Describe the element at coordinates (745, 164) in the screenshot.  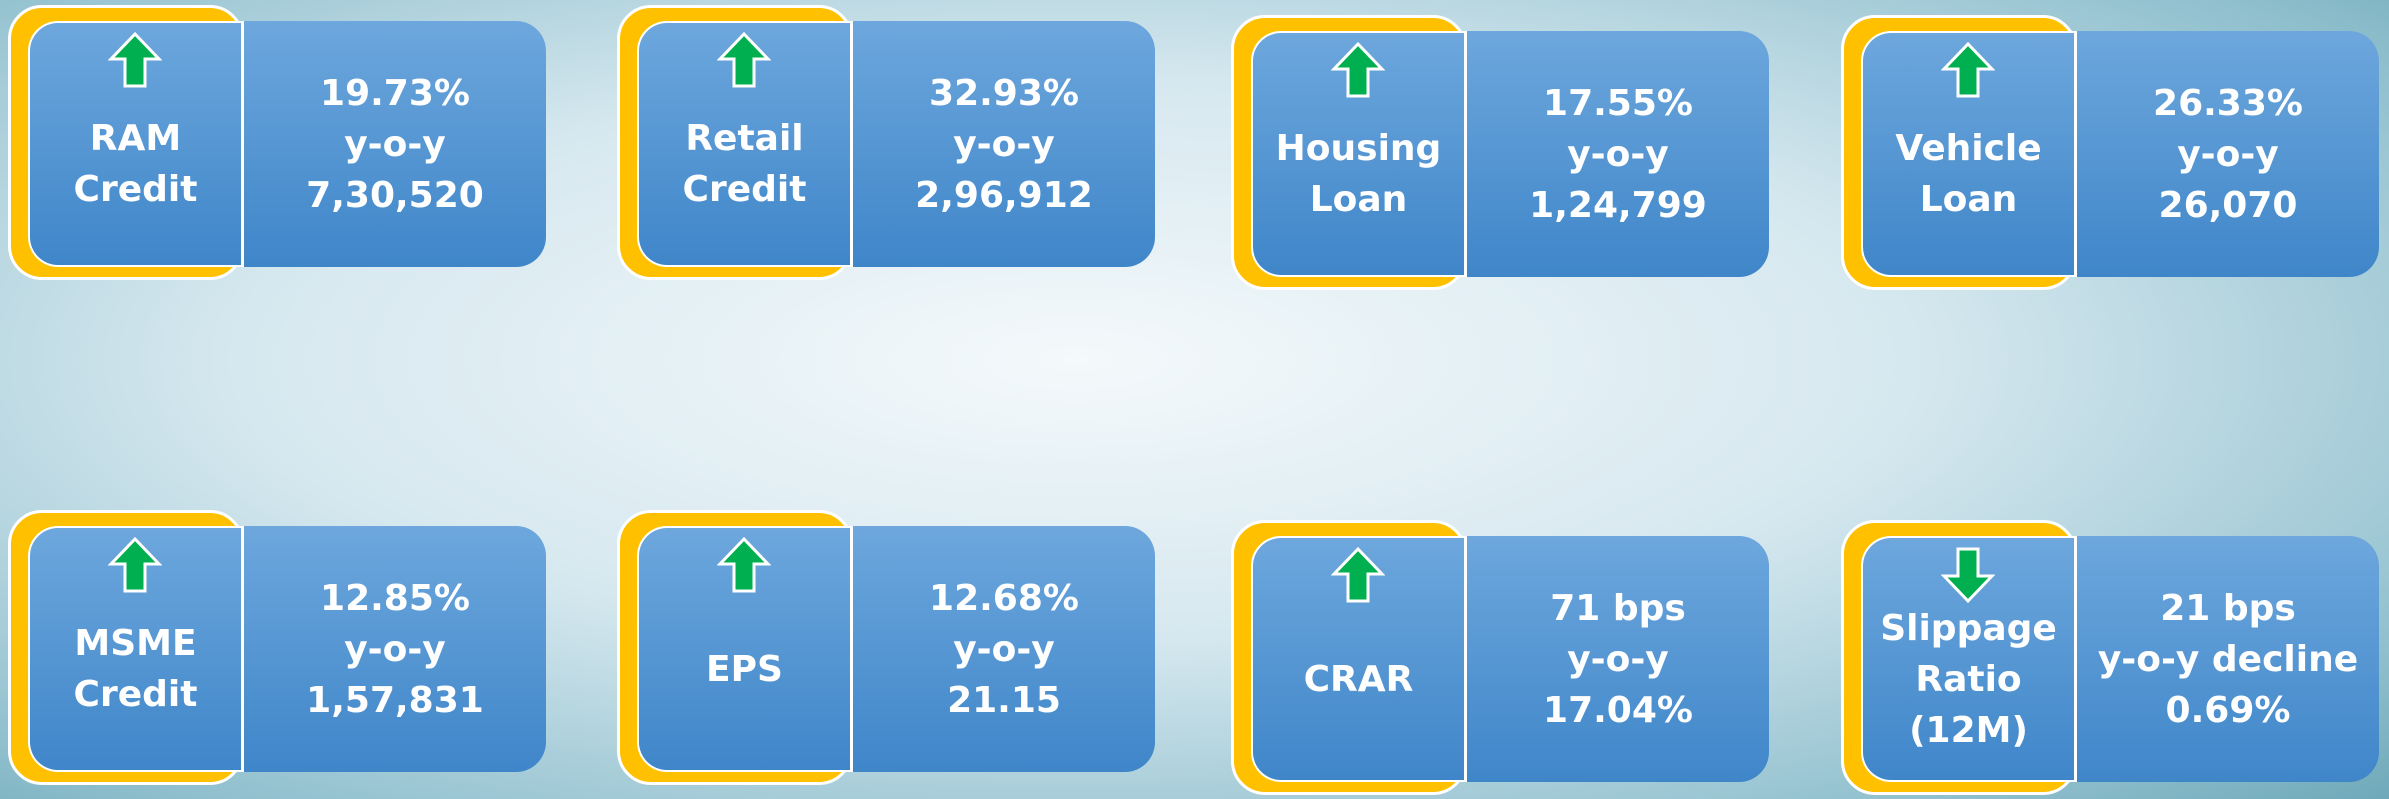
I see `label: Retail Credit` at that location.